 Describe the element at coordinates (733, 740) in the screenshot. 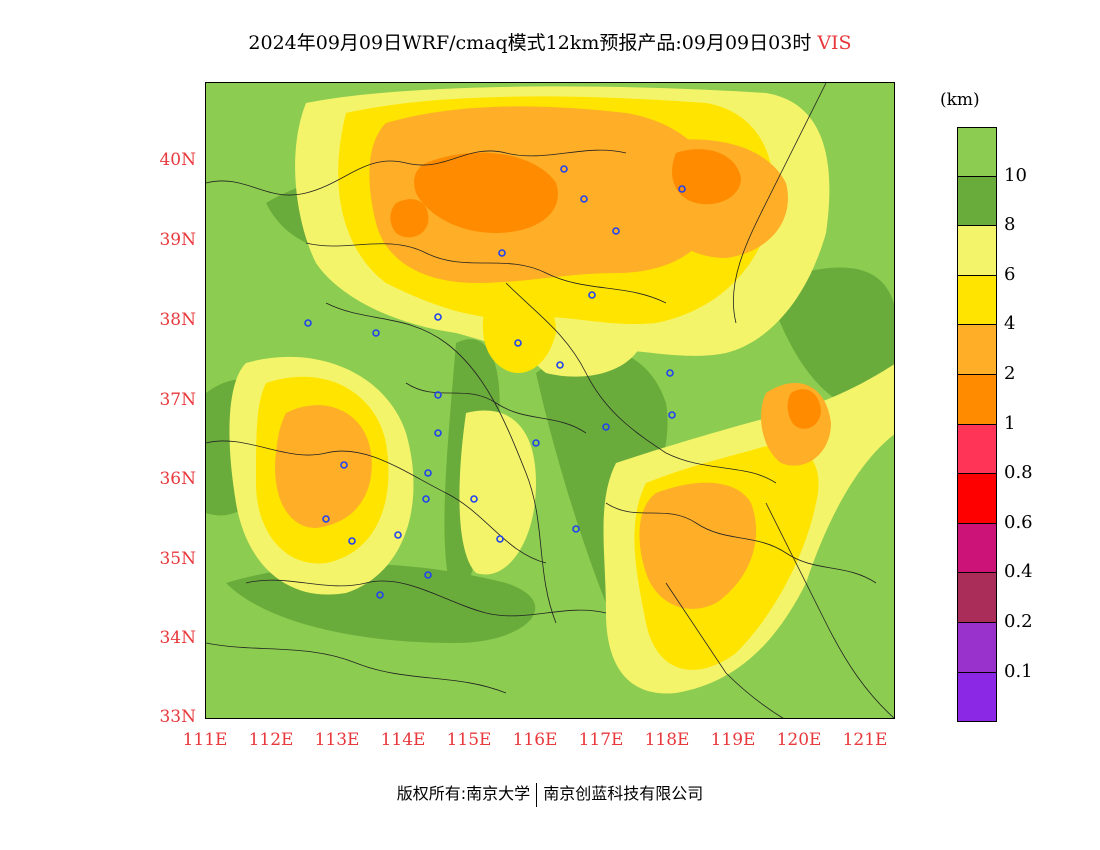

I see `lon-label-119e: 119E` at that location.